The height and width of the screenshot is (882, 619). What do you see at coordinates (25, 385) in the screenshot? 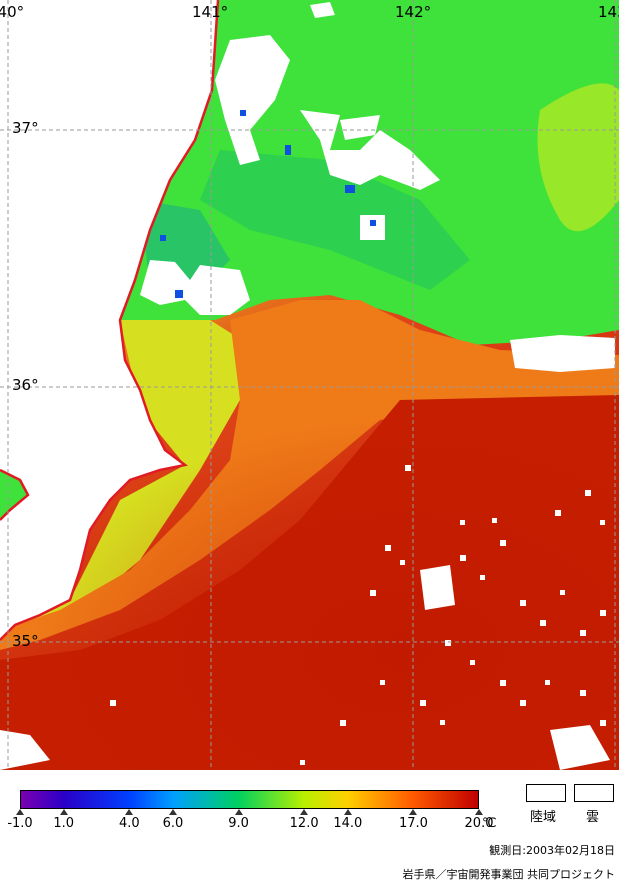
I see `latitude-label: 36°` at bounding box center [25, 385].